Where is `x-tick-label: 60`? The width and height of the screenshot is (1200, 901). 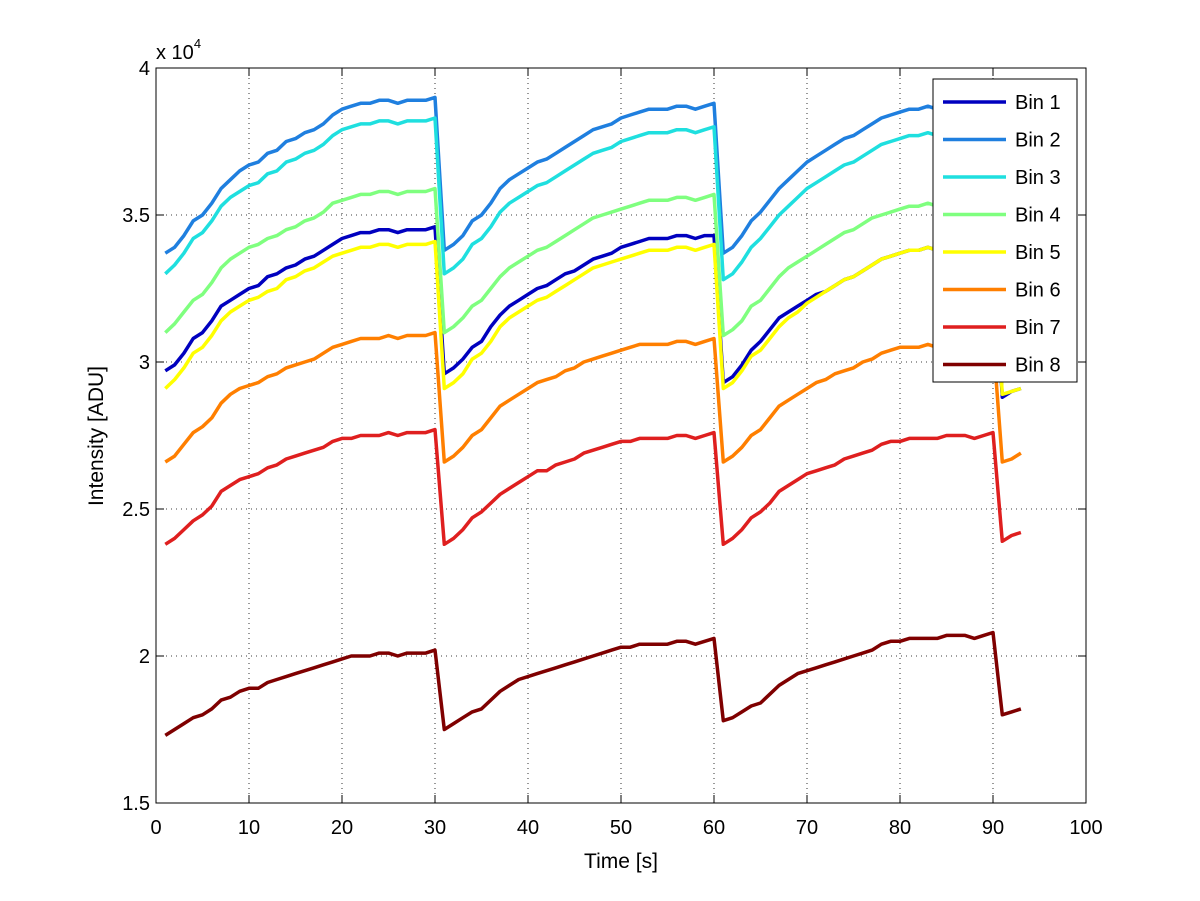
x-tick-label: 60 is located at coordinates (714, 828).